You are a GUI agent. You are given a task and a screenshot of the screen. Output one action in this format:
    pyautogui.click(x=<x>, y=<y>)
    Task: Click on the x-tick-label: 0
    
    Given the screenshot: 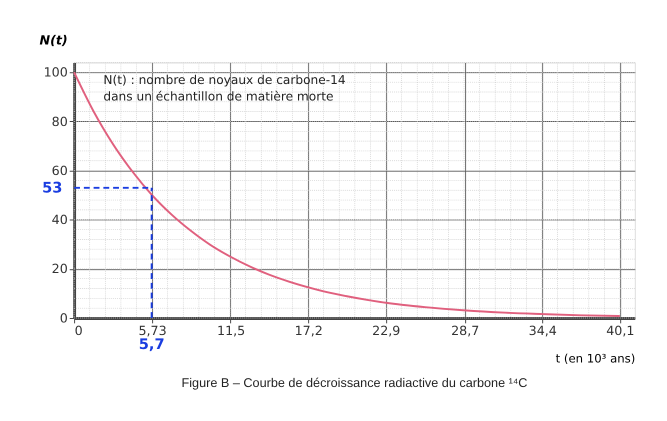 What is the action you would take?
    pyautogui.click(x=78, y=330)
    